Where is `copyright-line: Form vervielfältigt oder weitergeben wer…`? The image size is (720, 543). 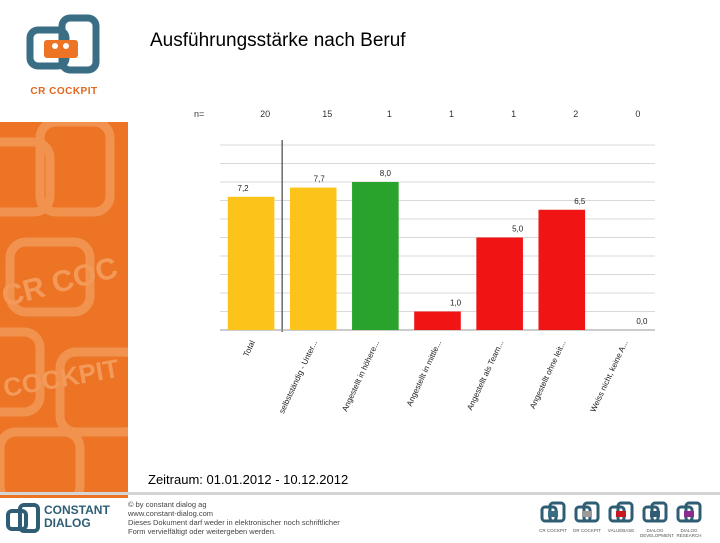
copyright-line: Form vervielfältigt oder weitergeben wer… is located at coordinates (202, 531).